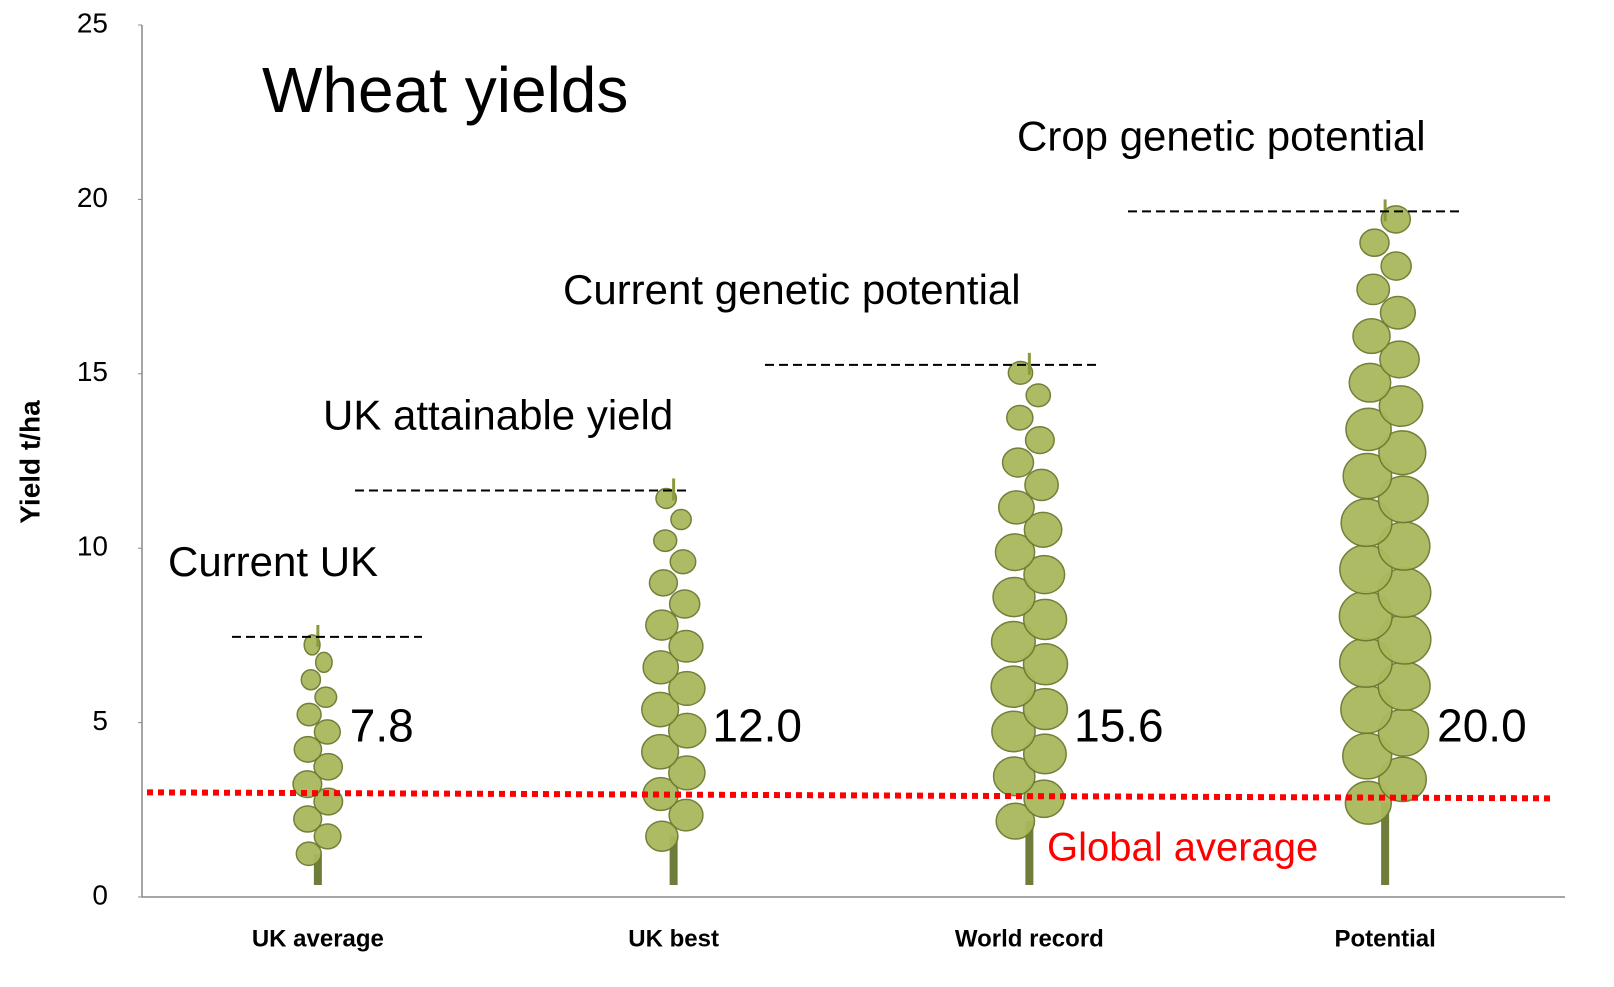 The image size is (1614, 987). Describe the element at coordinates (382, 726) in the screenshot. I see `value-label: 7.8` at that location.